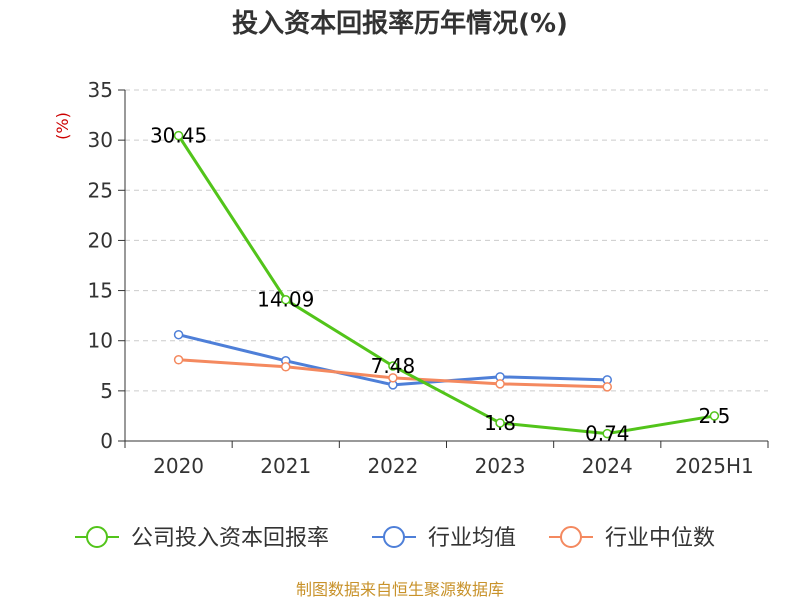  Describe the element at coordinates (106, 391) in the screenshot. I see `y-tick-label: 5` at that location.